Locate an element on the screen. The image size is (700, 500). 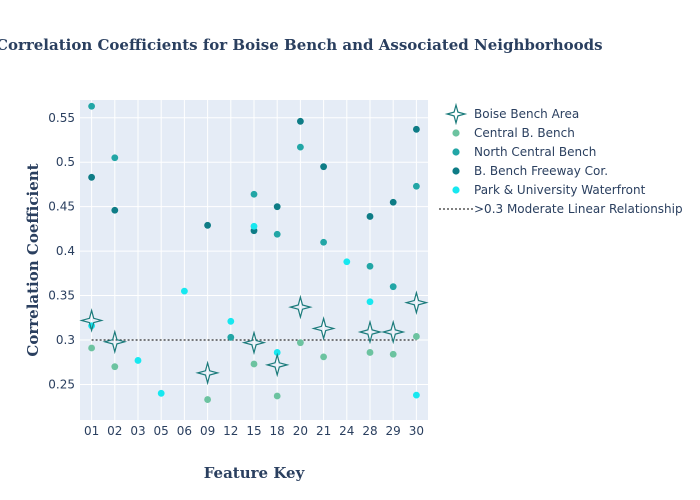
y-tick-label: 0.45 is located at coordinates (61, 207).